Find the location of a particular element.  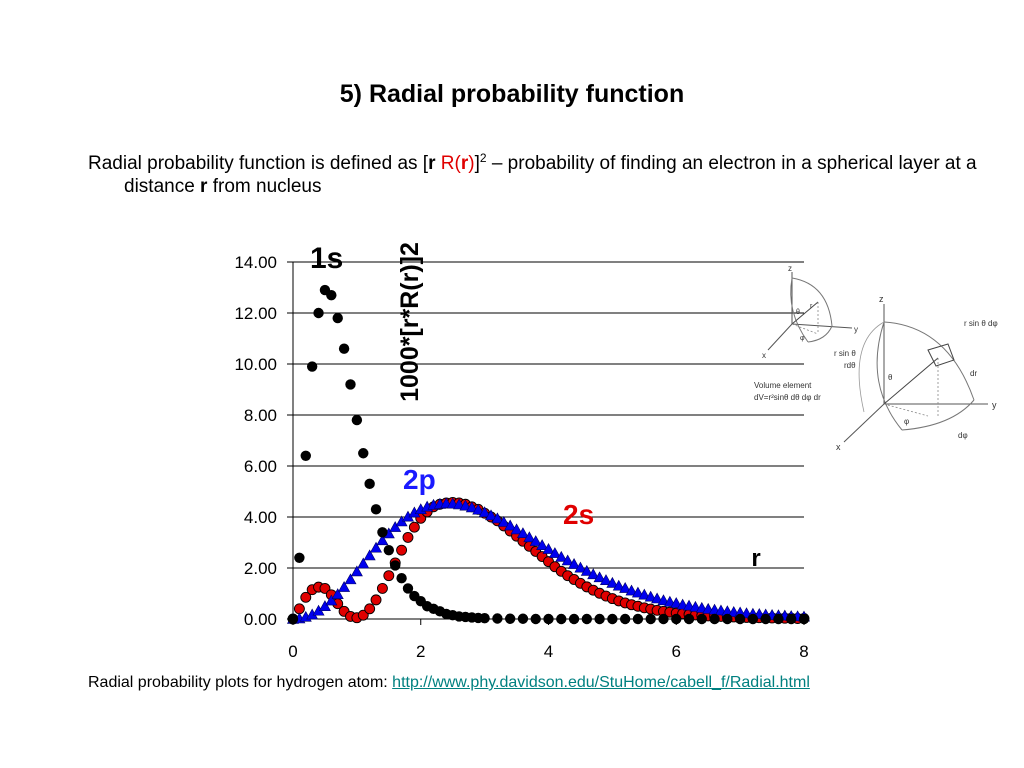

y-tick-label: 6.00 is located at coordinates (260, 466).